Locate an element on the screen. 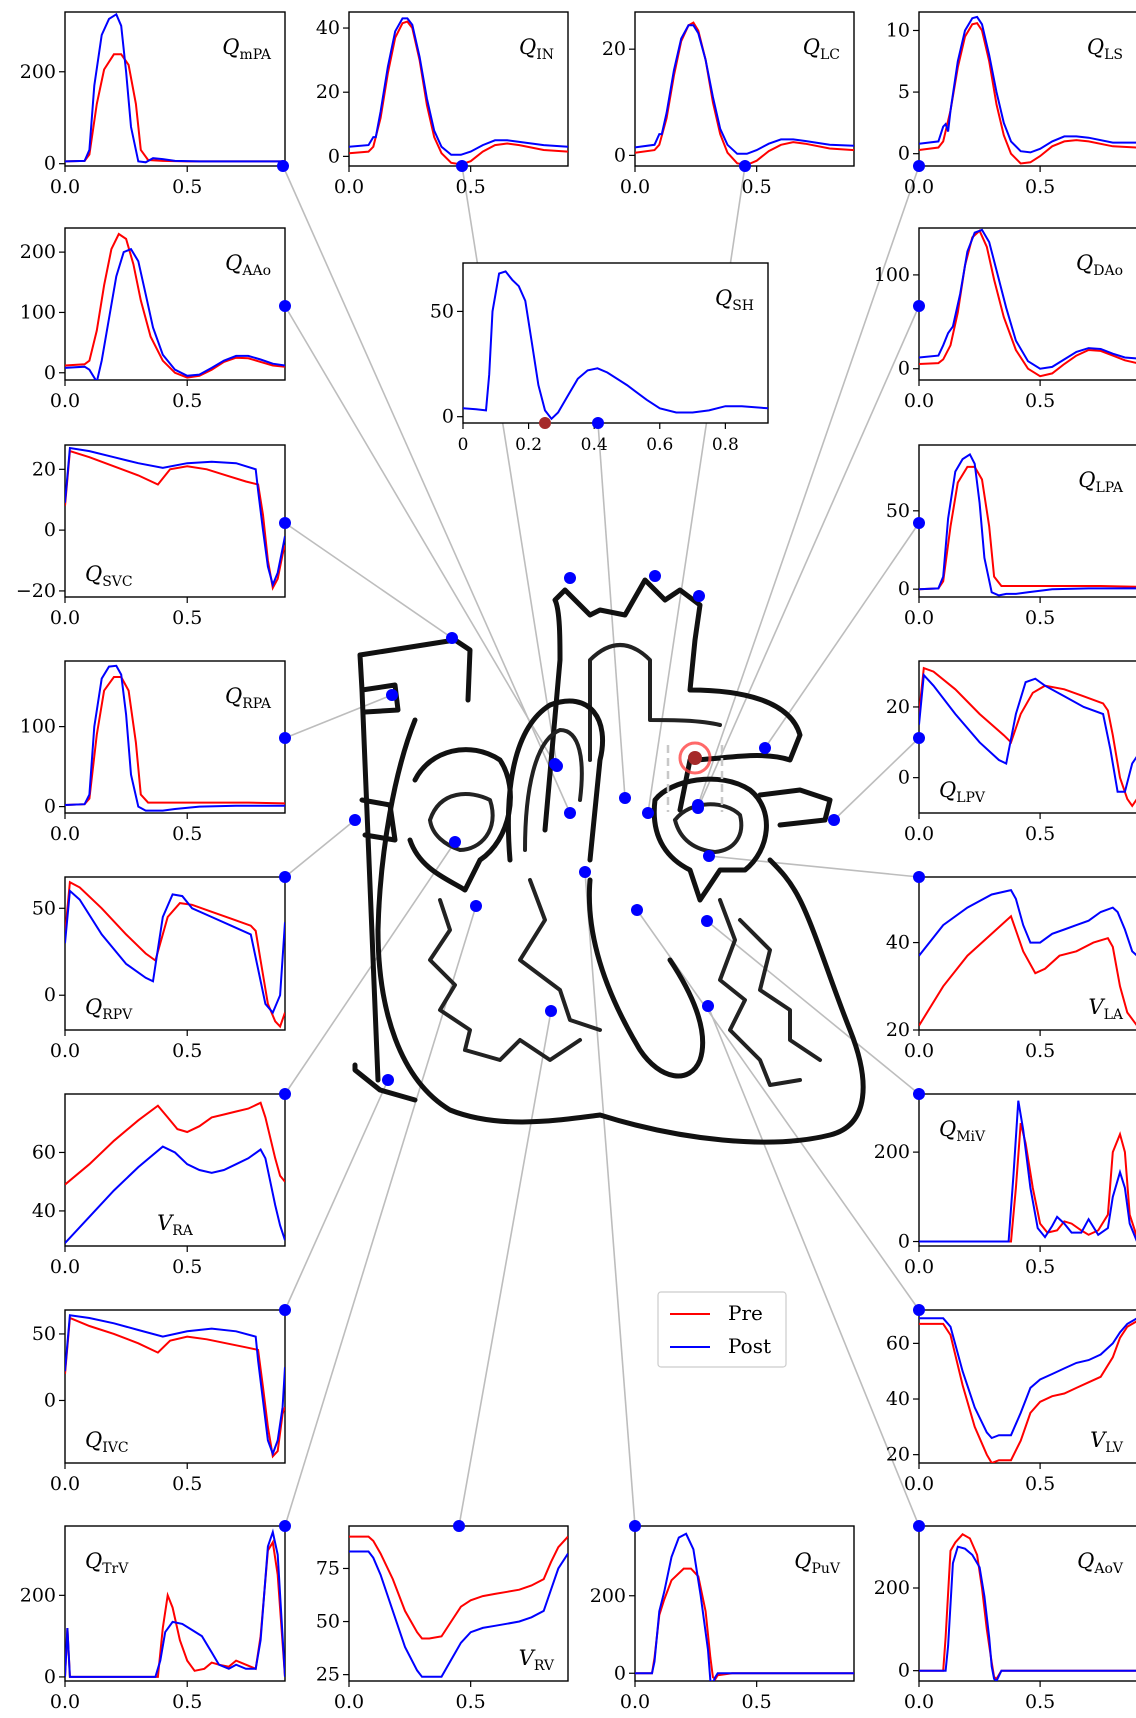 This screenshot has width=1136, height=1718. right-atrium-inner is located at coordinates (461, 822).